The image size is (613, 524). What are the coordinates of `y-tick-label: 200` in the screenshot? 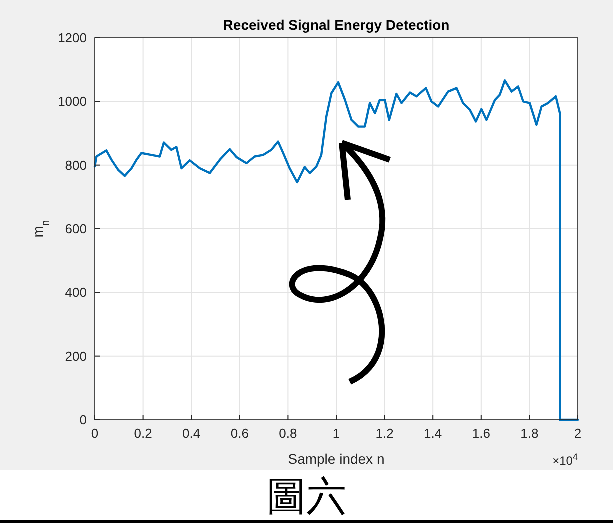 It's located at (76, 356).